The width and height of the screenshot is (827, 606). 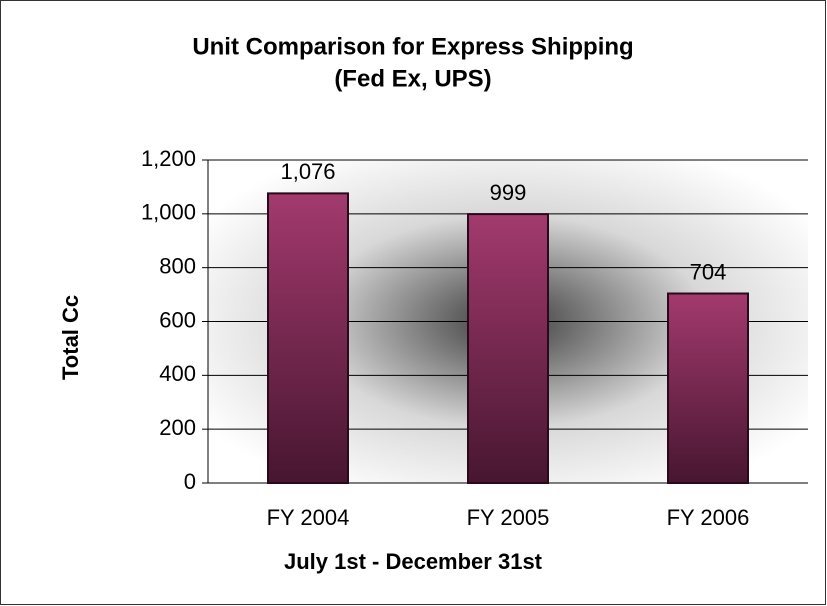 I want to click on y-tick-label: 0, so click(x=190, y=481).